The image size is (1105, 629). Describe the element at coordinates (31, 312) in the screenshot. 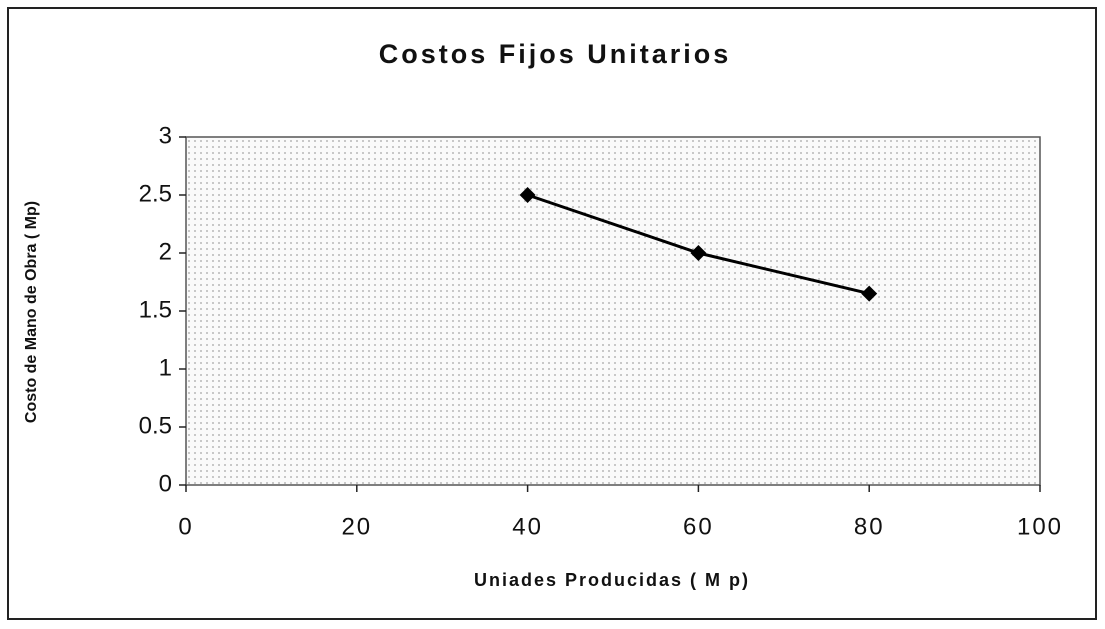

I see `y-axis-label: Costo de Mano de Obra ( Mp)` at that location.